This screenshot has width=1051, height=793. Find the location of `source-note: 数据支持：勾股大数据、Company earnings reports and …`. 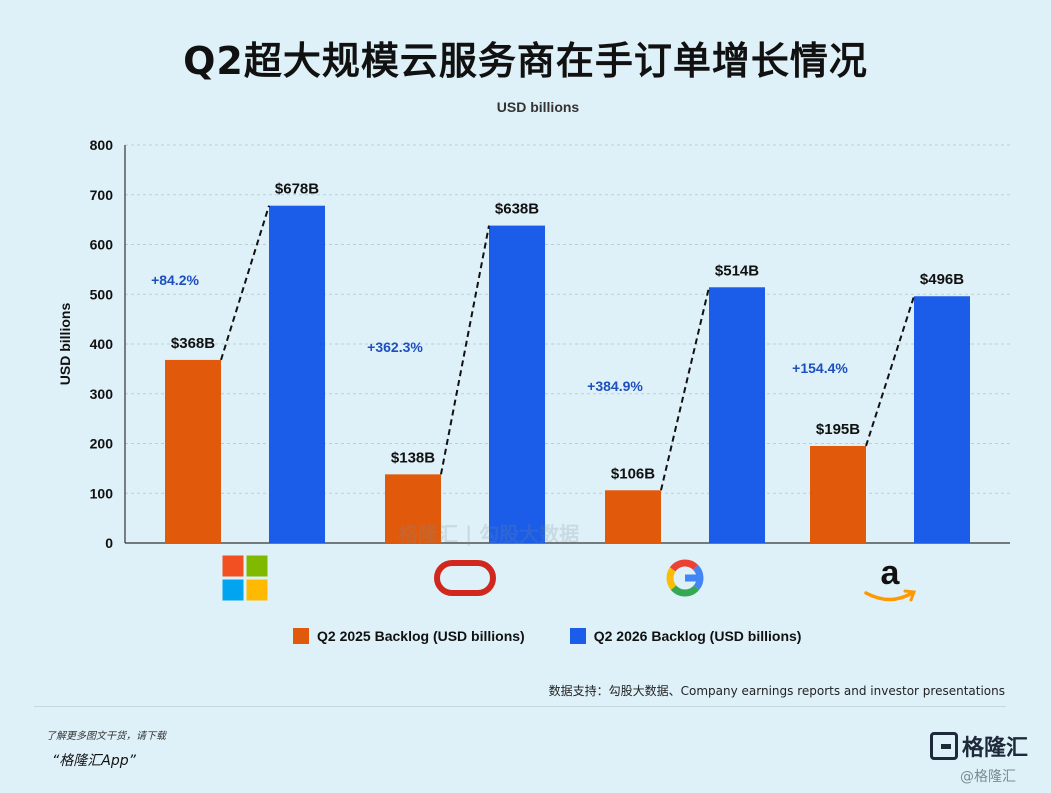

source-note: 数据支持：勾股大数据、Company earnings reports and … is located at coordinates (776, 691).